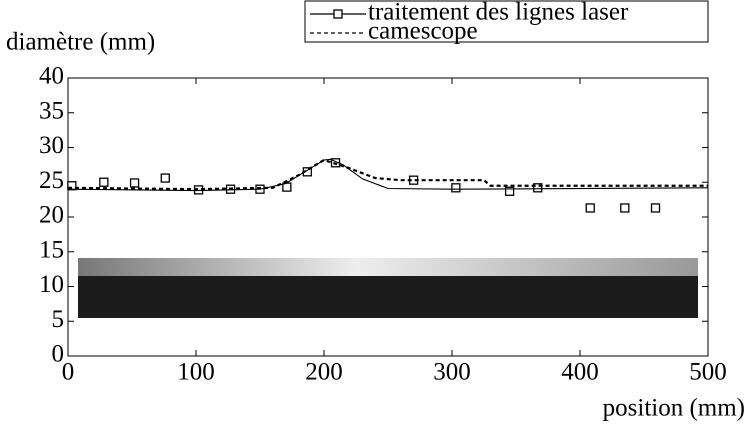 The width and height of the screenshot is (749, 425). I want to click on y-tick-label: 30, so click(51, 145).